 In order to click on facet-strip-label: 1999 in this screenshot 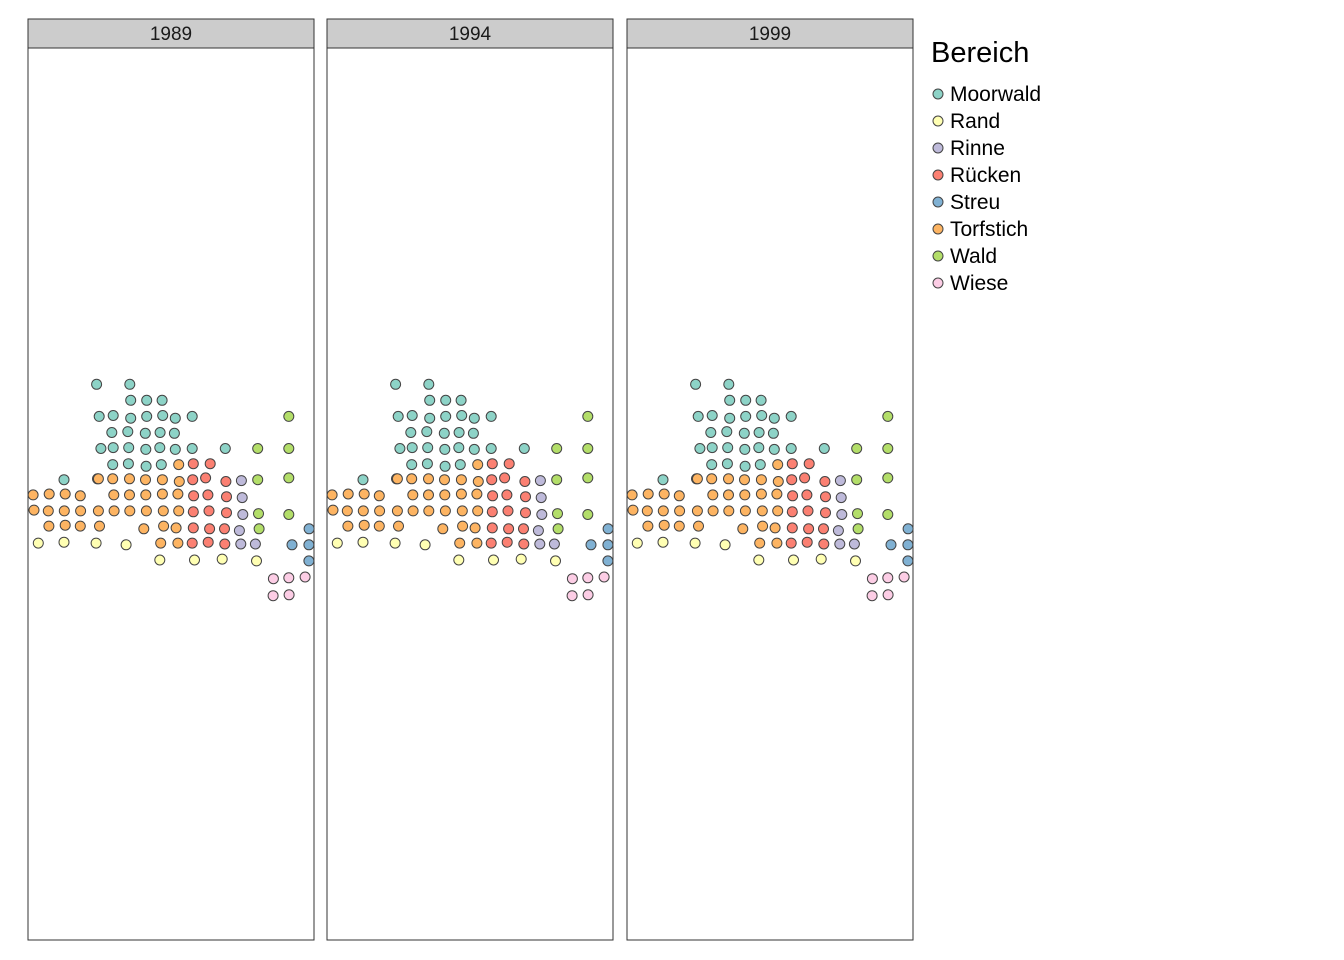, I will do `click(770, 34)`.